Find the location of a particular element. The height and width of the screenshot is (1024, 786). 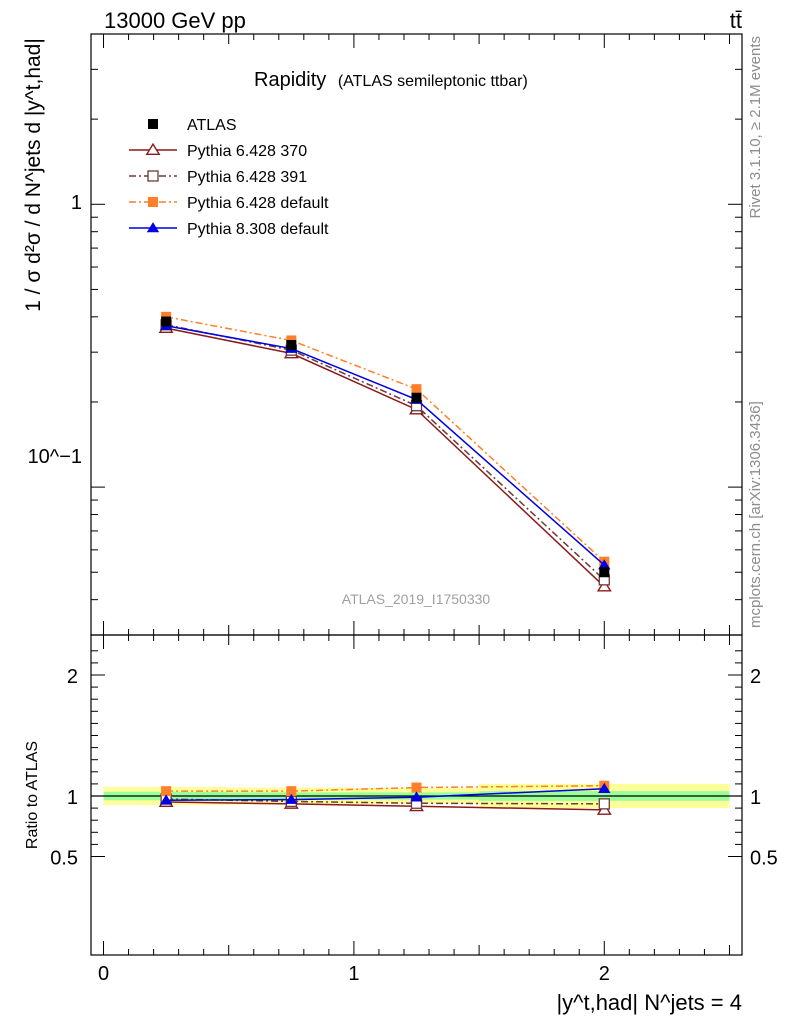

ratio-series-pythia-8-308-default is located at coordinates (385, 793).